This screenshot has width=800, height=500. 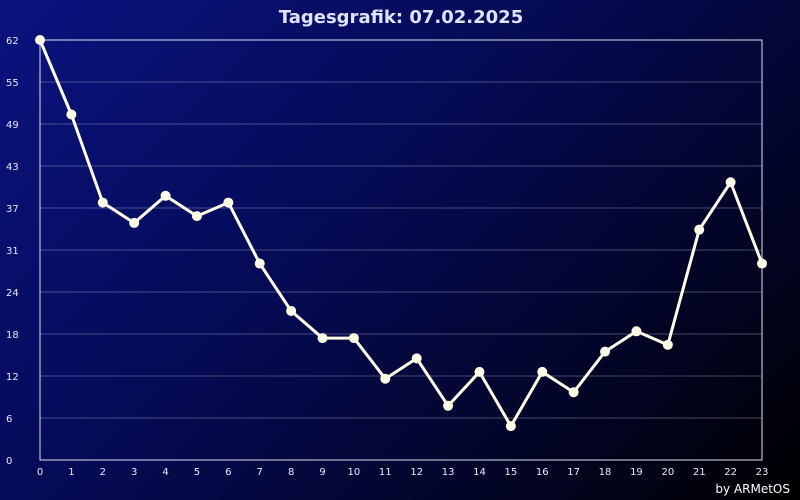 What do you see at coordinates (12, 209) in the screenshot?
I see `y-tick-label: 37` at bounding box center [12, 209].